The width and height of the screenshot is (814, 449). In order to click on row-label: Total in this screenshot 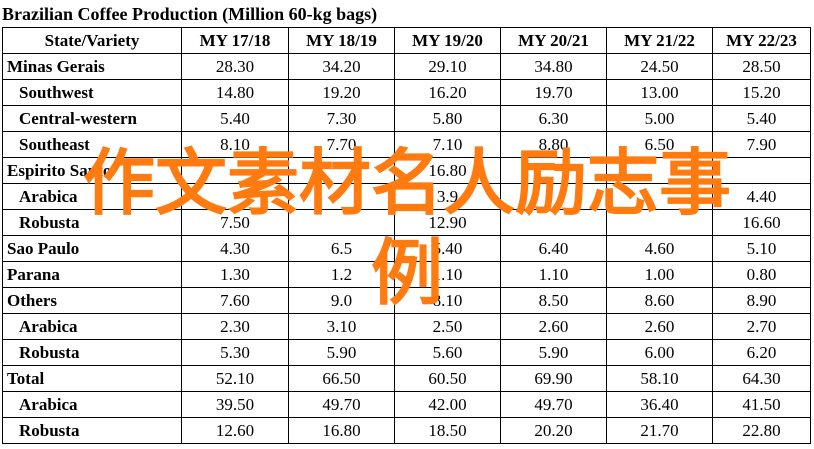, I will do `click(92, 378)`.